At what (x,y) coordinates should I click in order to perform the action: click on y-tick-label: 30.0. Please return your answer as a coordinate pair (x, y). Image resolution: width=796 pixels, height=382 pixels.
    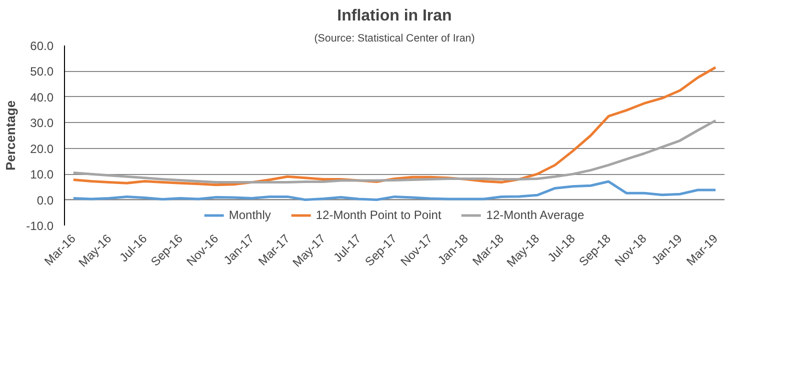
    Looking at the image, I should click on (42, 123).